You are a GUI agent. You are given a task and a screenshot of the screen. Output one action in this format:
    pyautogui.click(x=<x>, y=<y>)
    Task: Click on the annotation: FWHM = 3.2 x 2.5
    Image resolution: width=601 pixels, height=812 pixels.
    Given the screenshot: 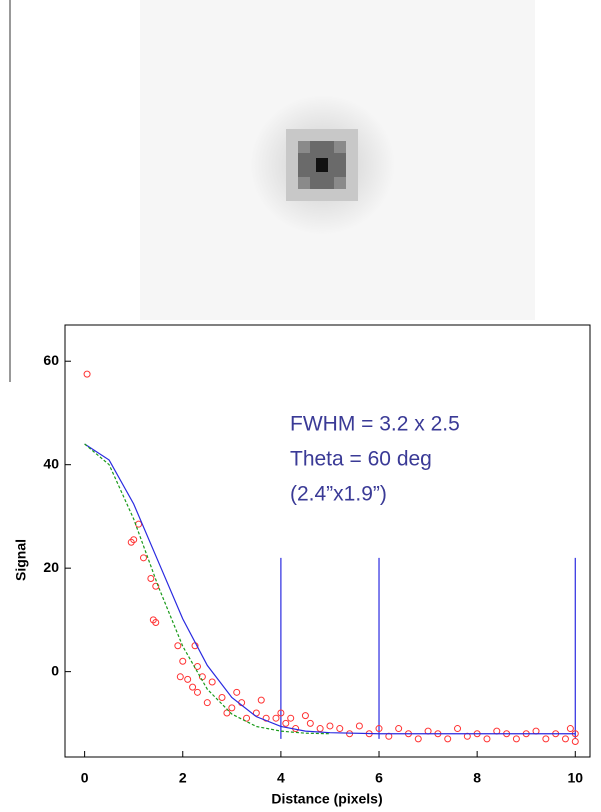 What is the action you would take?
    pyautogui.click(x=375, y=424)
    